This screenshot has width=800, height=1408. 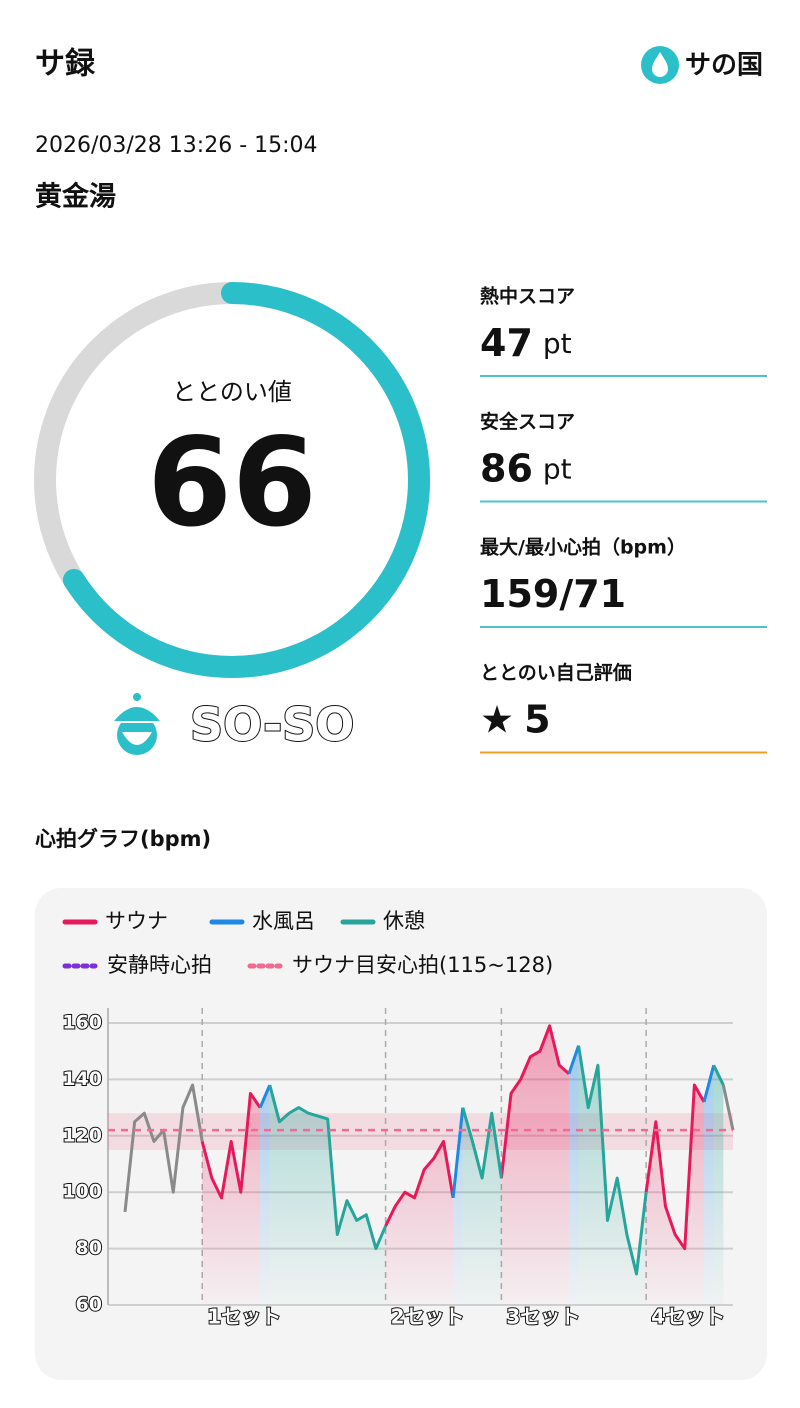 What do you see at coordinates (176, 145) in the screenshot?
I see `datetime: 2026/03/28 13:26 - 15:04` at bounding box center [176, 145].